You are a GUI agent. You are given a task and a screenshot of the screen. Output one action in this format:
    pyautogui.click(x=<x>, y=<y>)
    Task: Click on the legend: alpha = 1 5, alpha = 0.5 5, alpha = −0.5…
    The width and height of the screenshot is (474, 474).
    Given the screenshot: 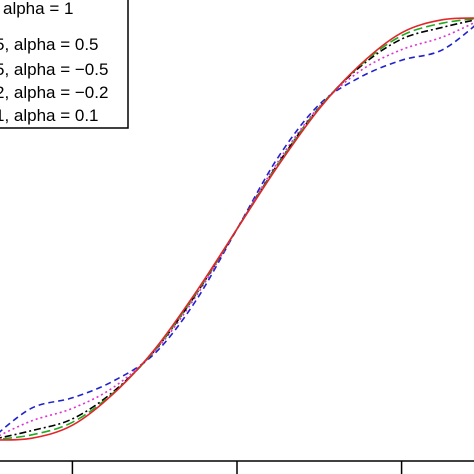 What is the action you would take?
    pyautogui.click(x=64, y=64)
    